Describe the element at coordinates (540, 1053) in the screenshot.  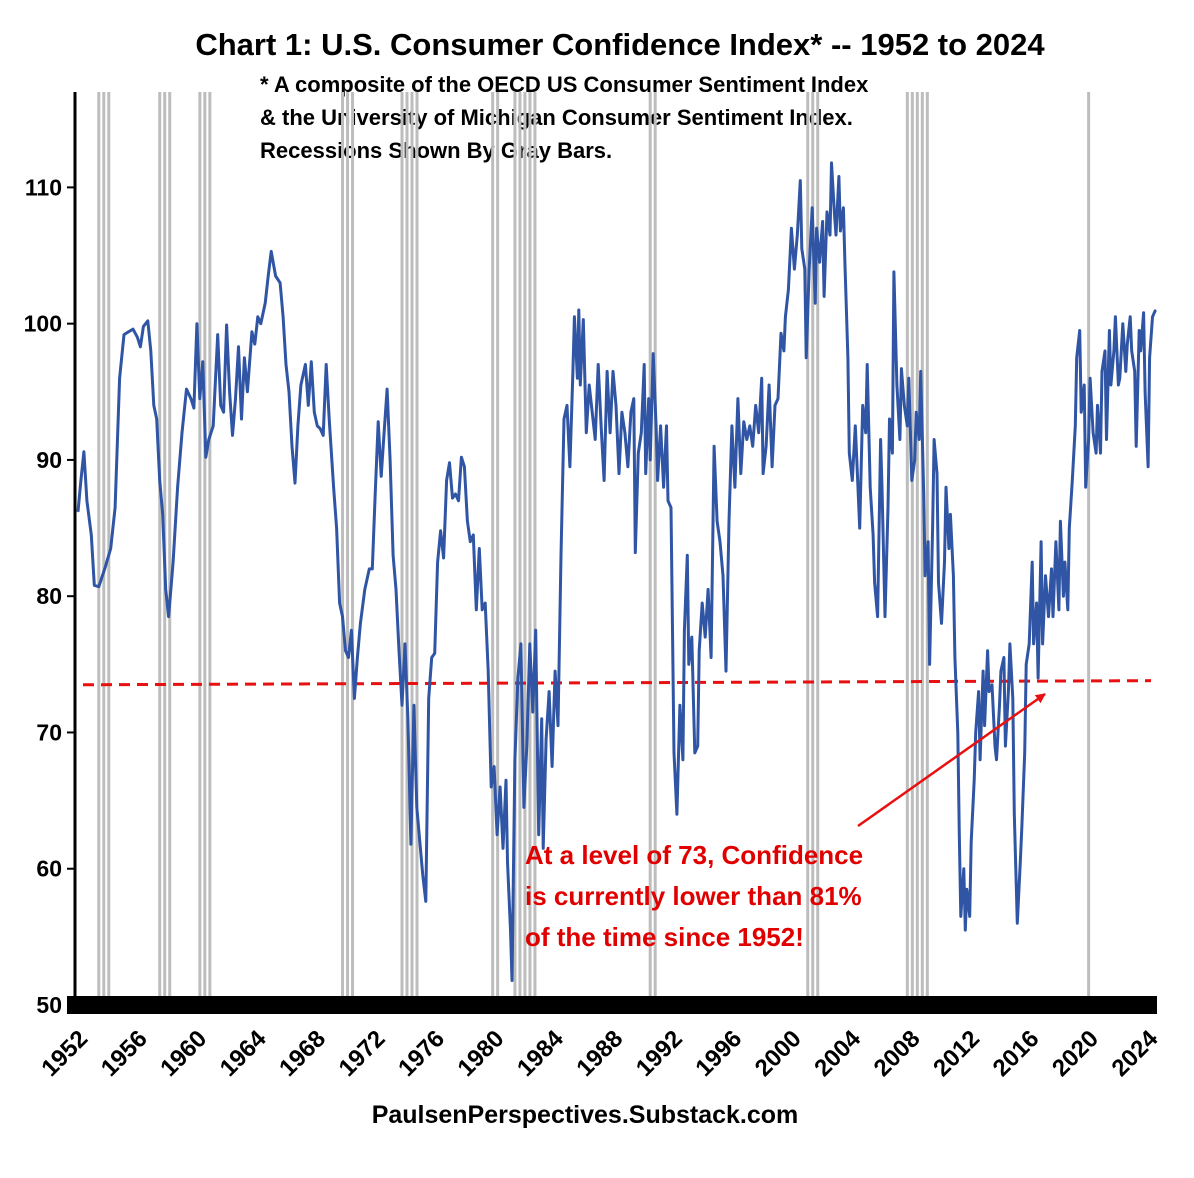
I see `x-tick-label: 1984` at that location.